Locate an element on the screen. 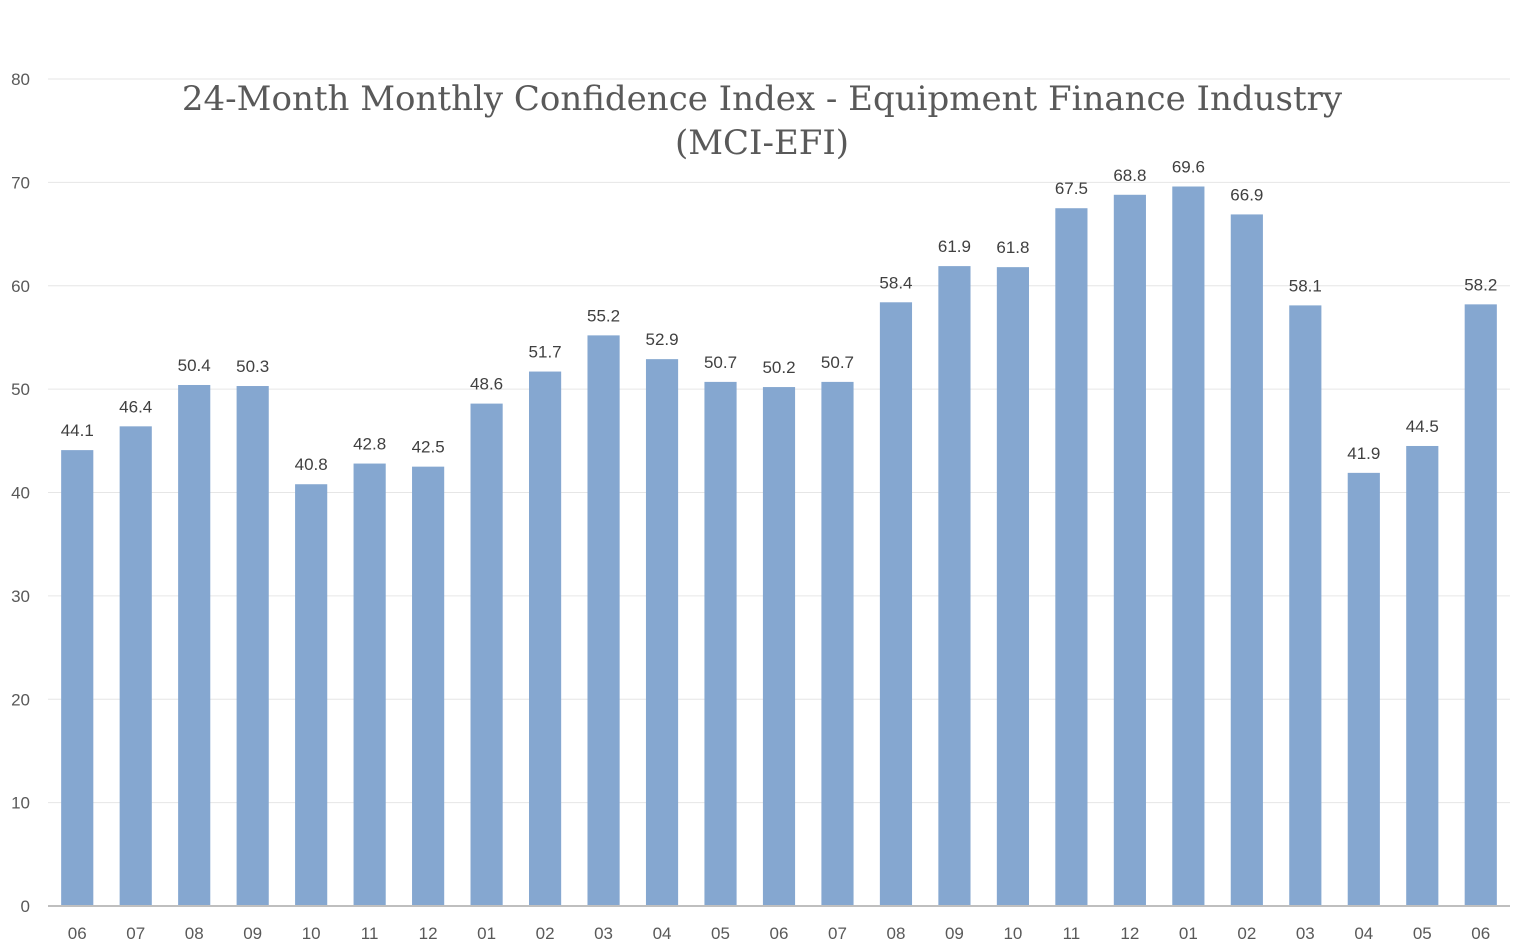 This screenshot has width=1531, height=952. y-tick-label: 30 is located at coordinates (20, 596).